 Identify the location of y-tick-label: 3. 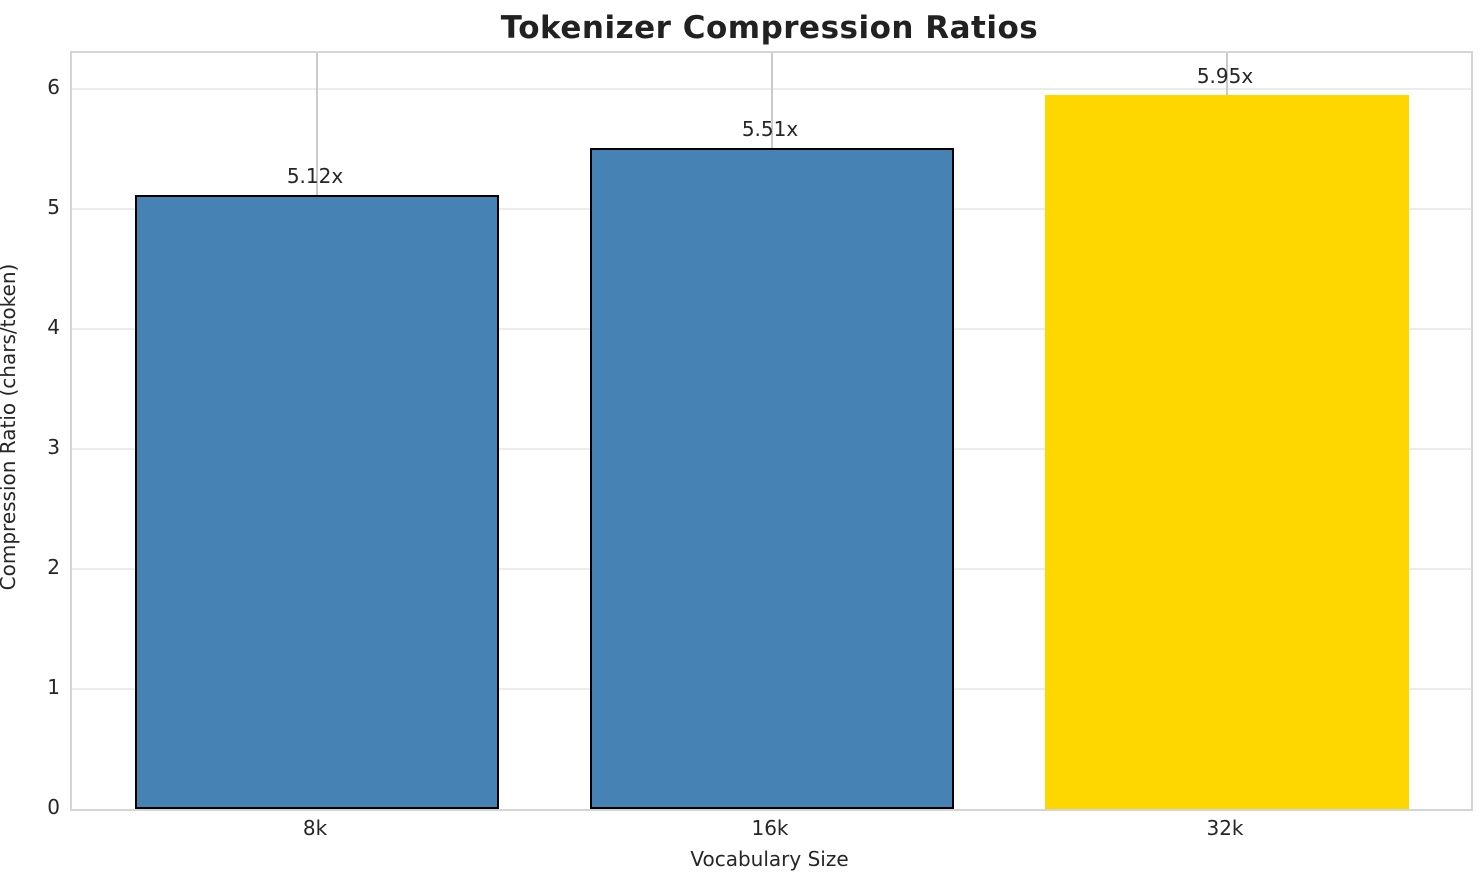
(53, 447).